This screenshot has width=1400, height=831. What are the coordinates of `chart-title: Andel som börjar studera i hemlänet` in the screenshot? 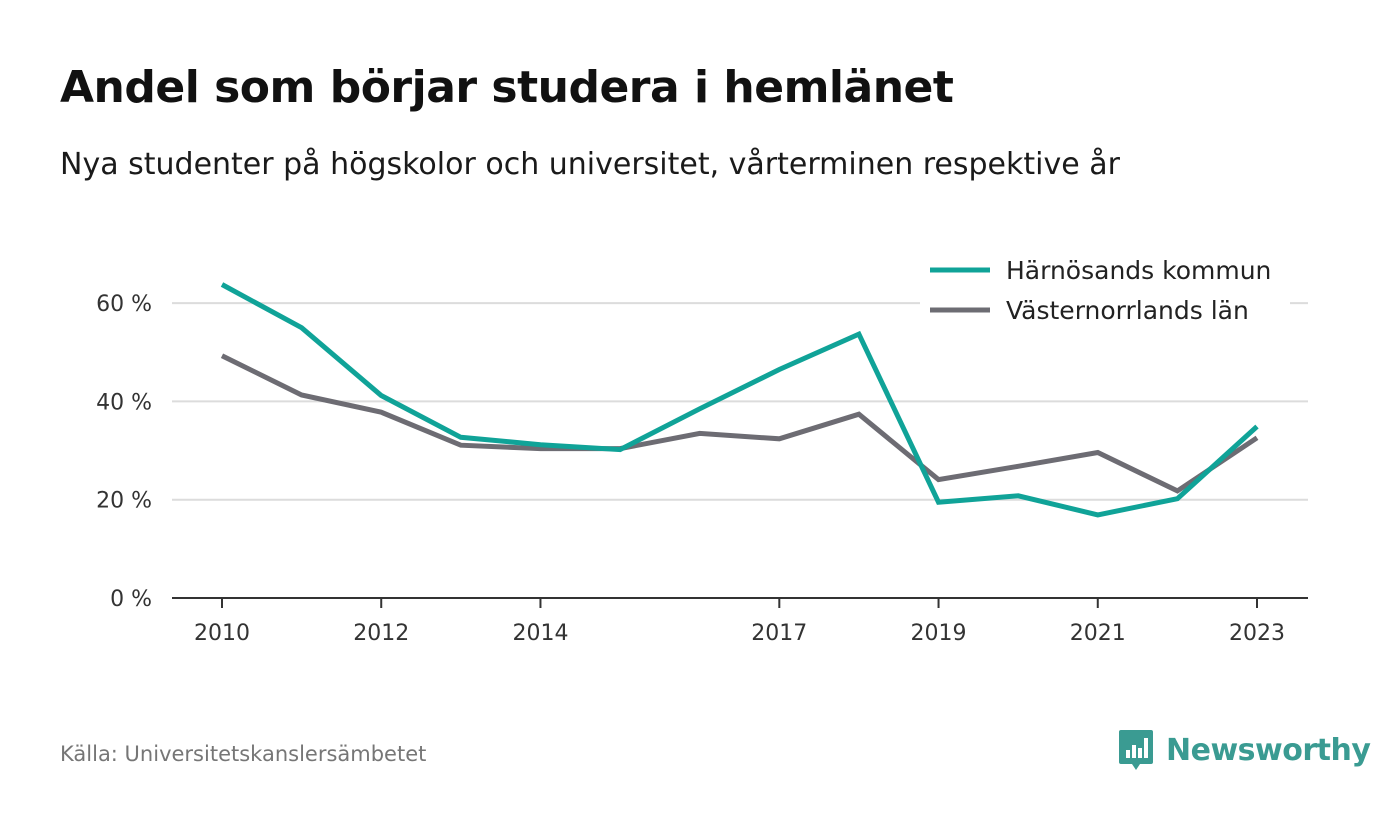 It's located at (507, 87).